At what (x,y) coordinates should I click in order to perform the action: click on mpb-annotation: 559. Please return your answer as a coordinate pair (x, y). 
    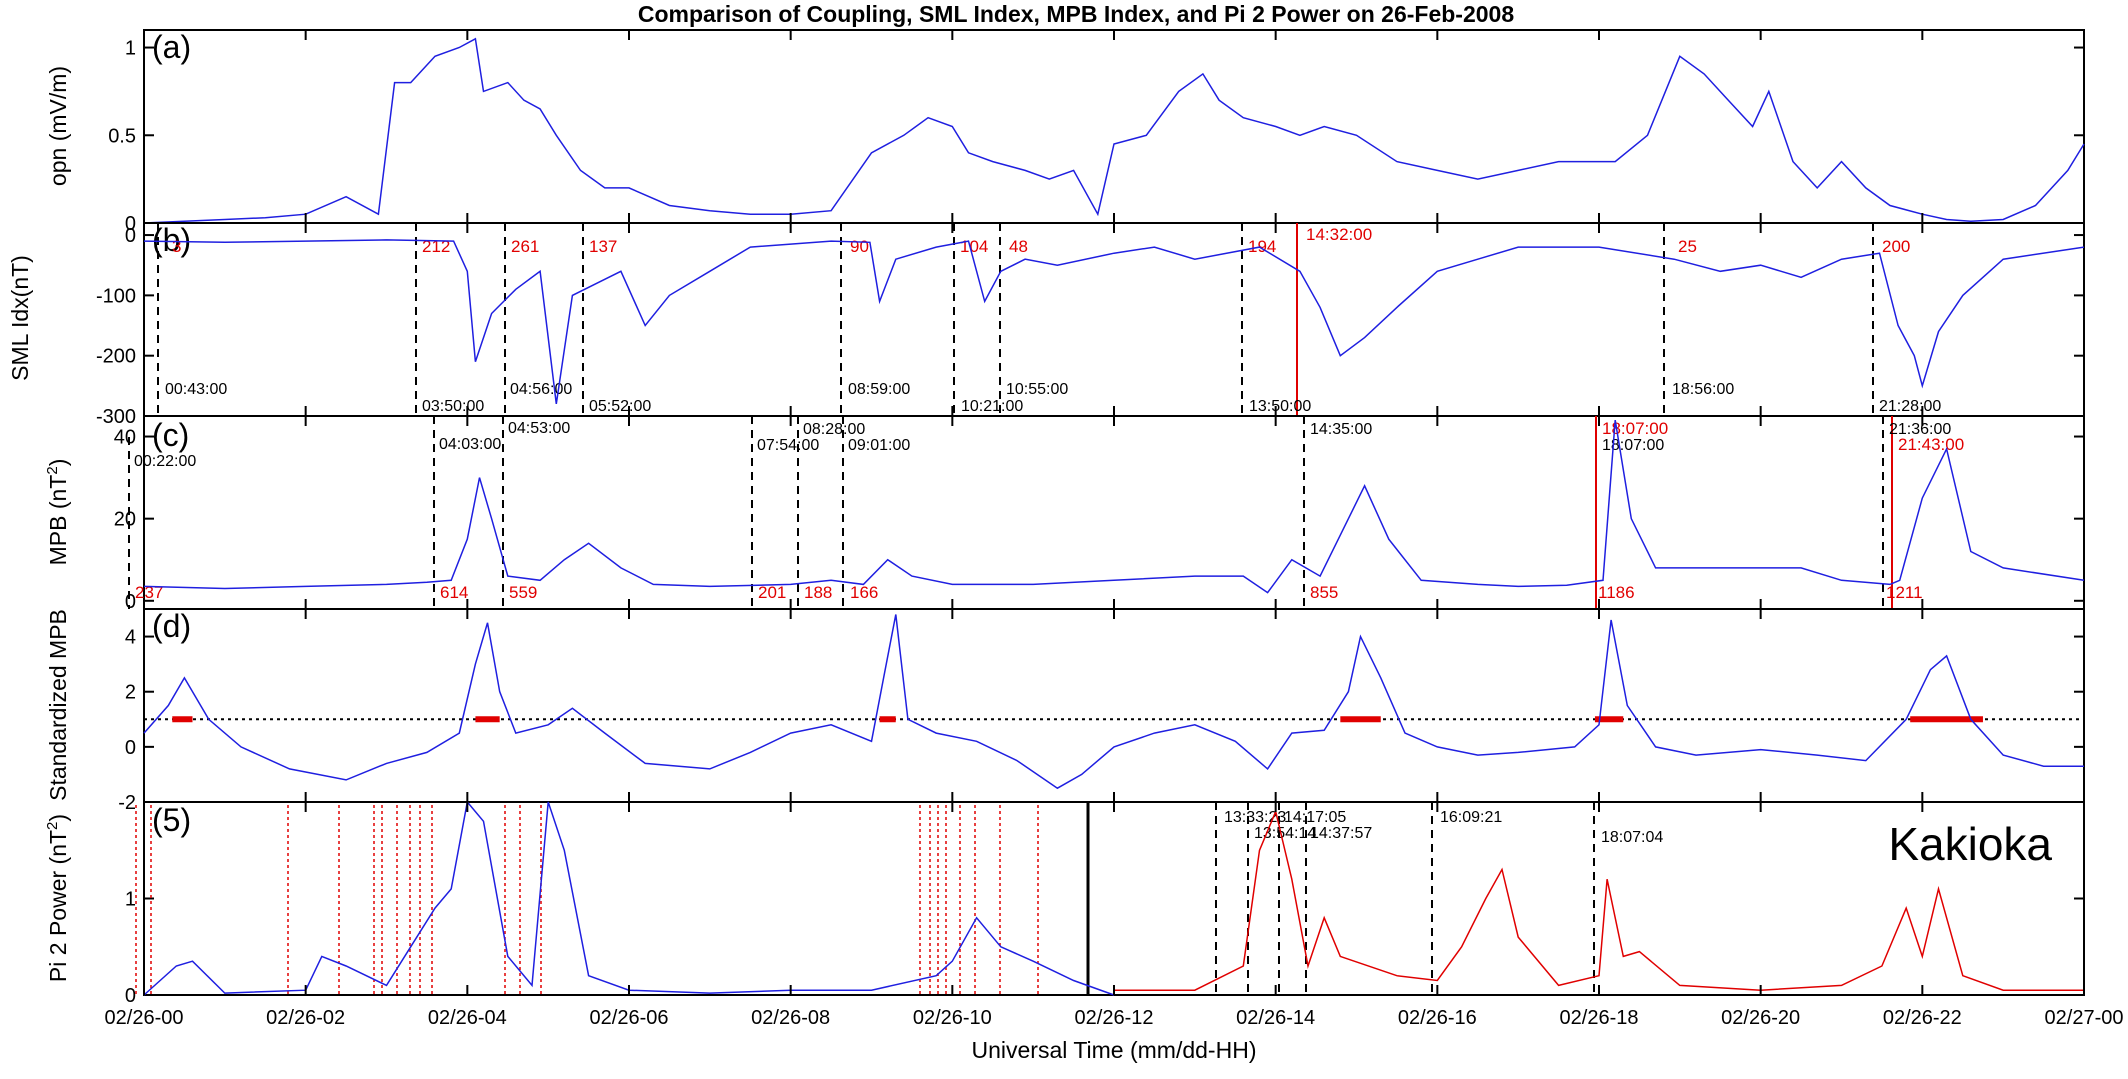
    Looking at the image, I should click on (523, 592).